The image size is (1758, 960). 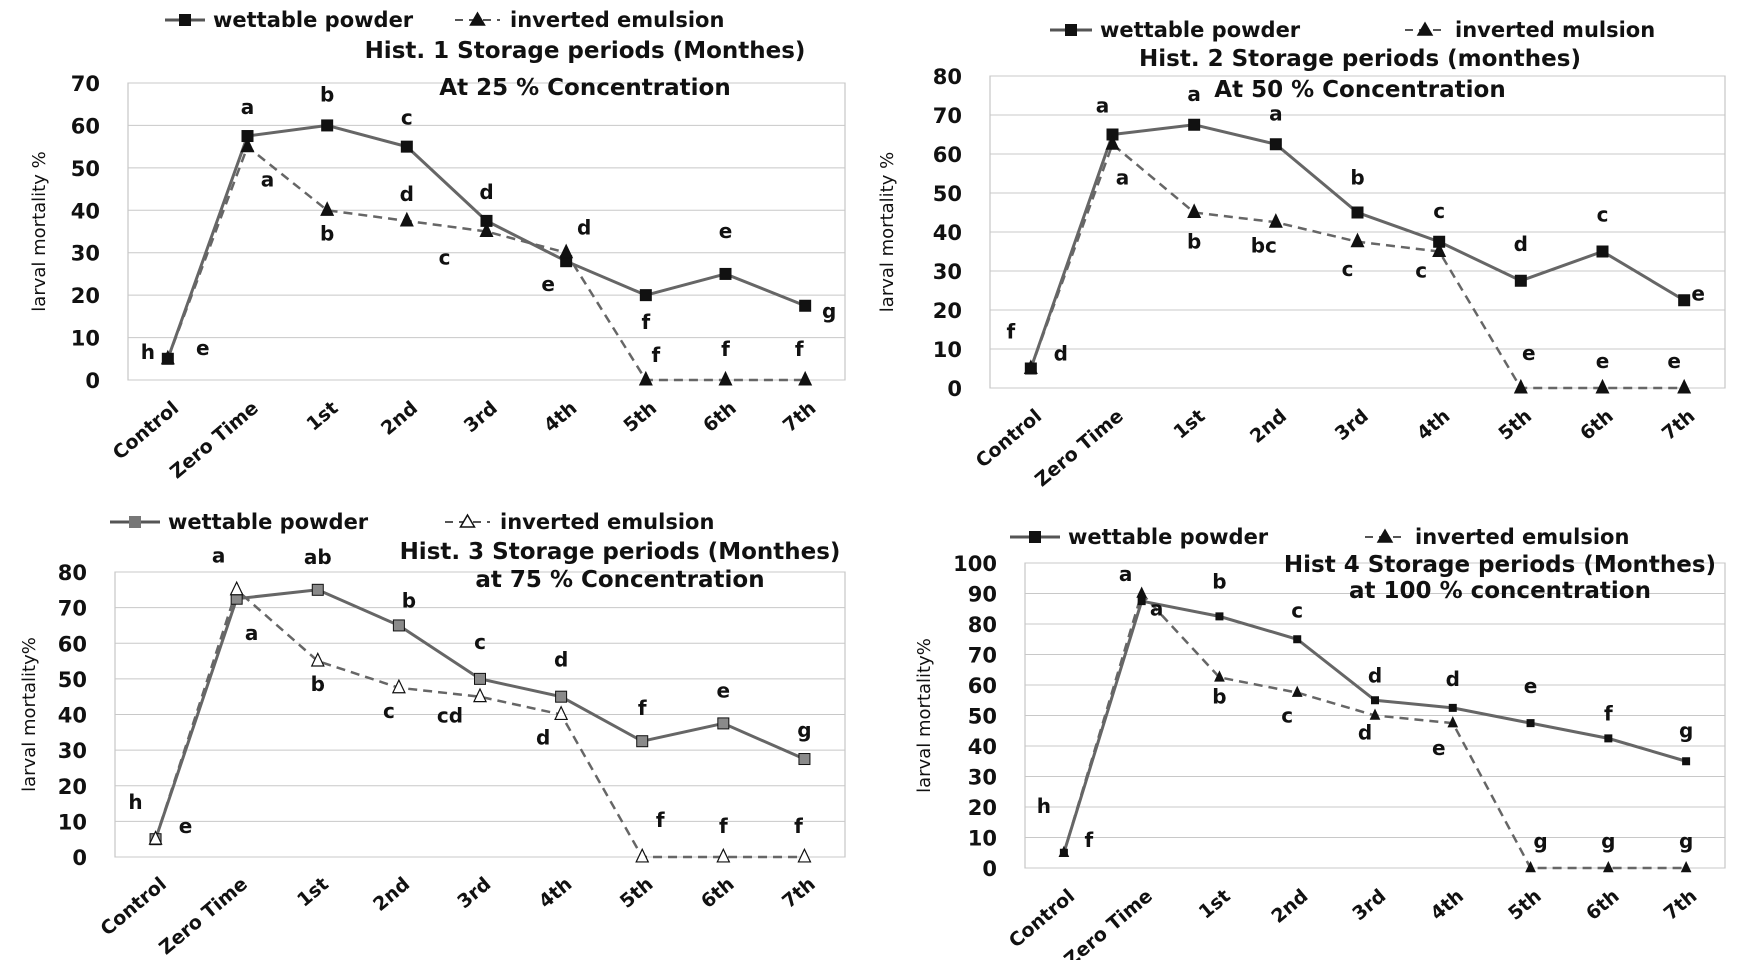 I want to click on x-tick-label: 6th, so click(x=718, y=893).